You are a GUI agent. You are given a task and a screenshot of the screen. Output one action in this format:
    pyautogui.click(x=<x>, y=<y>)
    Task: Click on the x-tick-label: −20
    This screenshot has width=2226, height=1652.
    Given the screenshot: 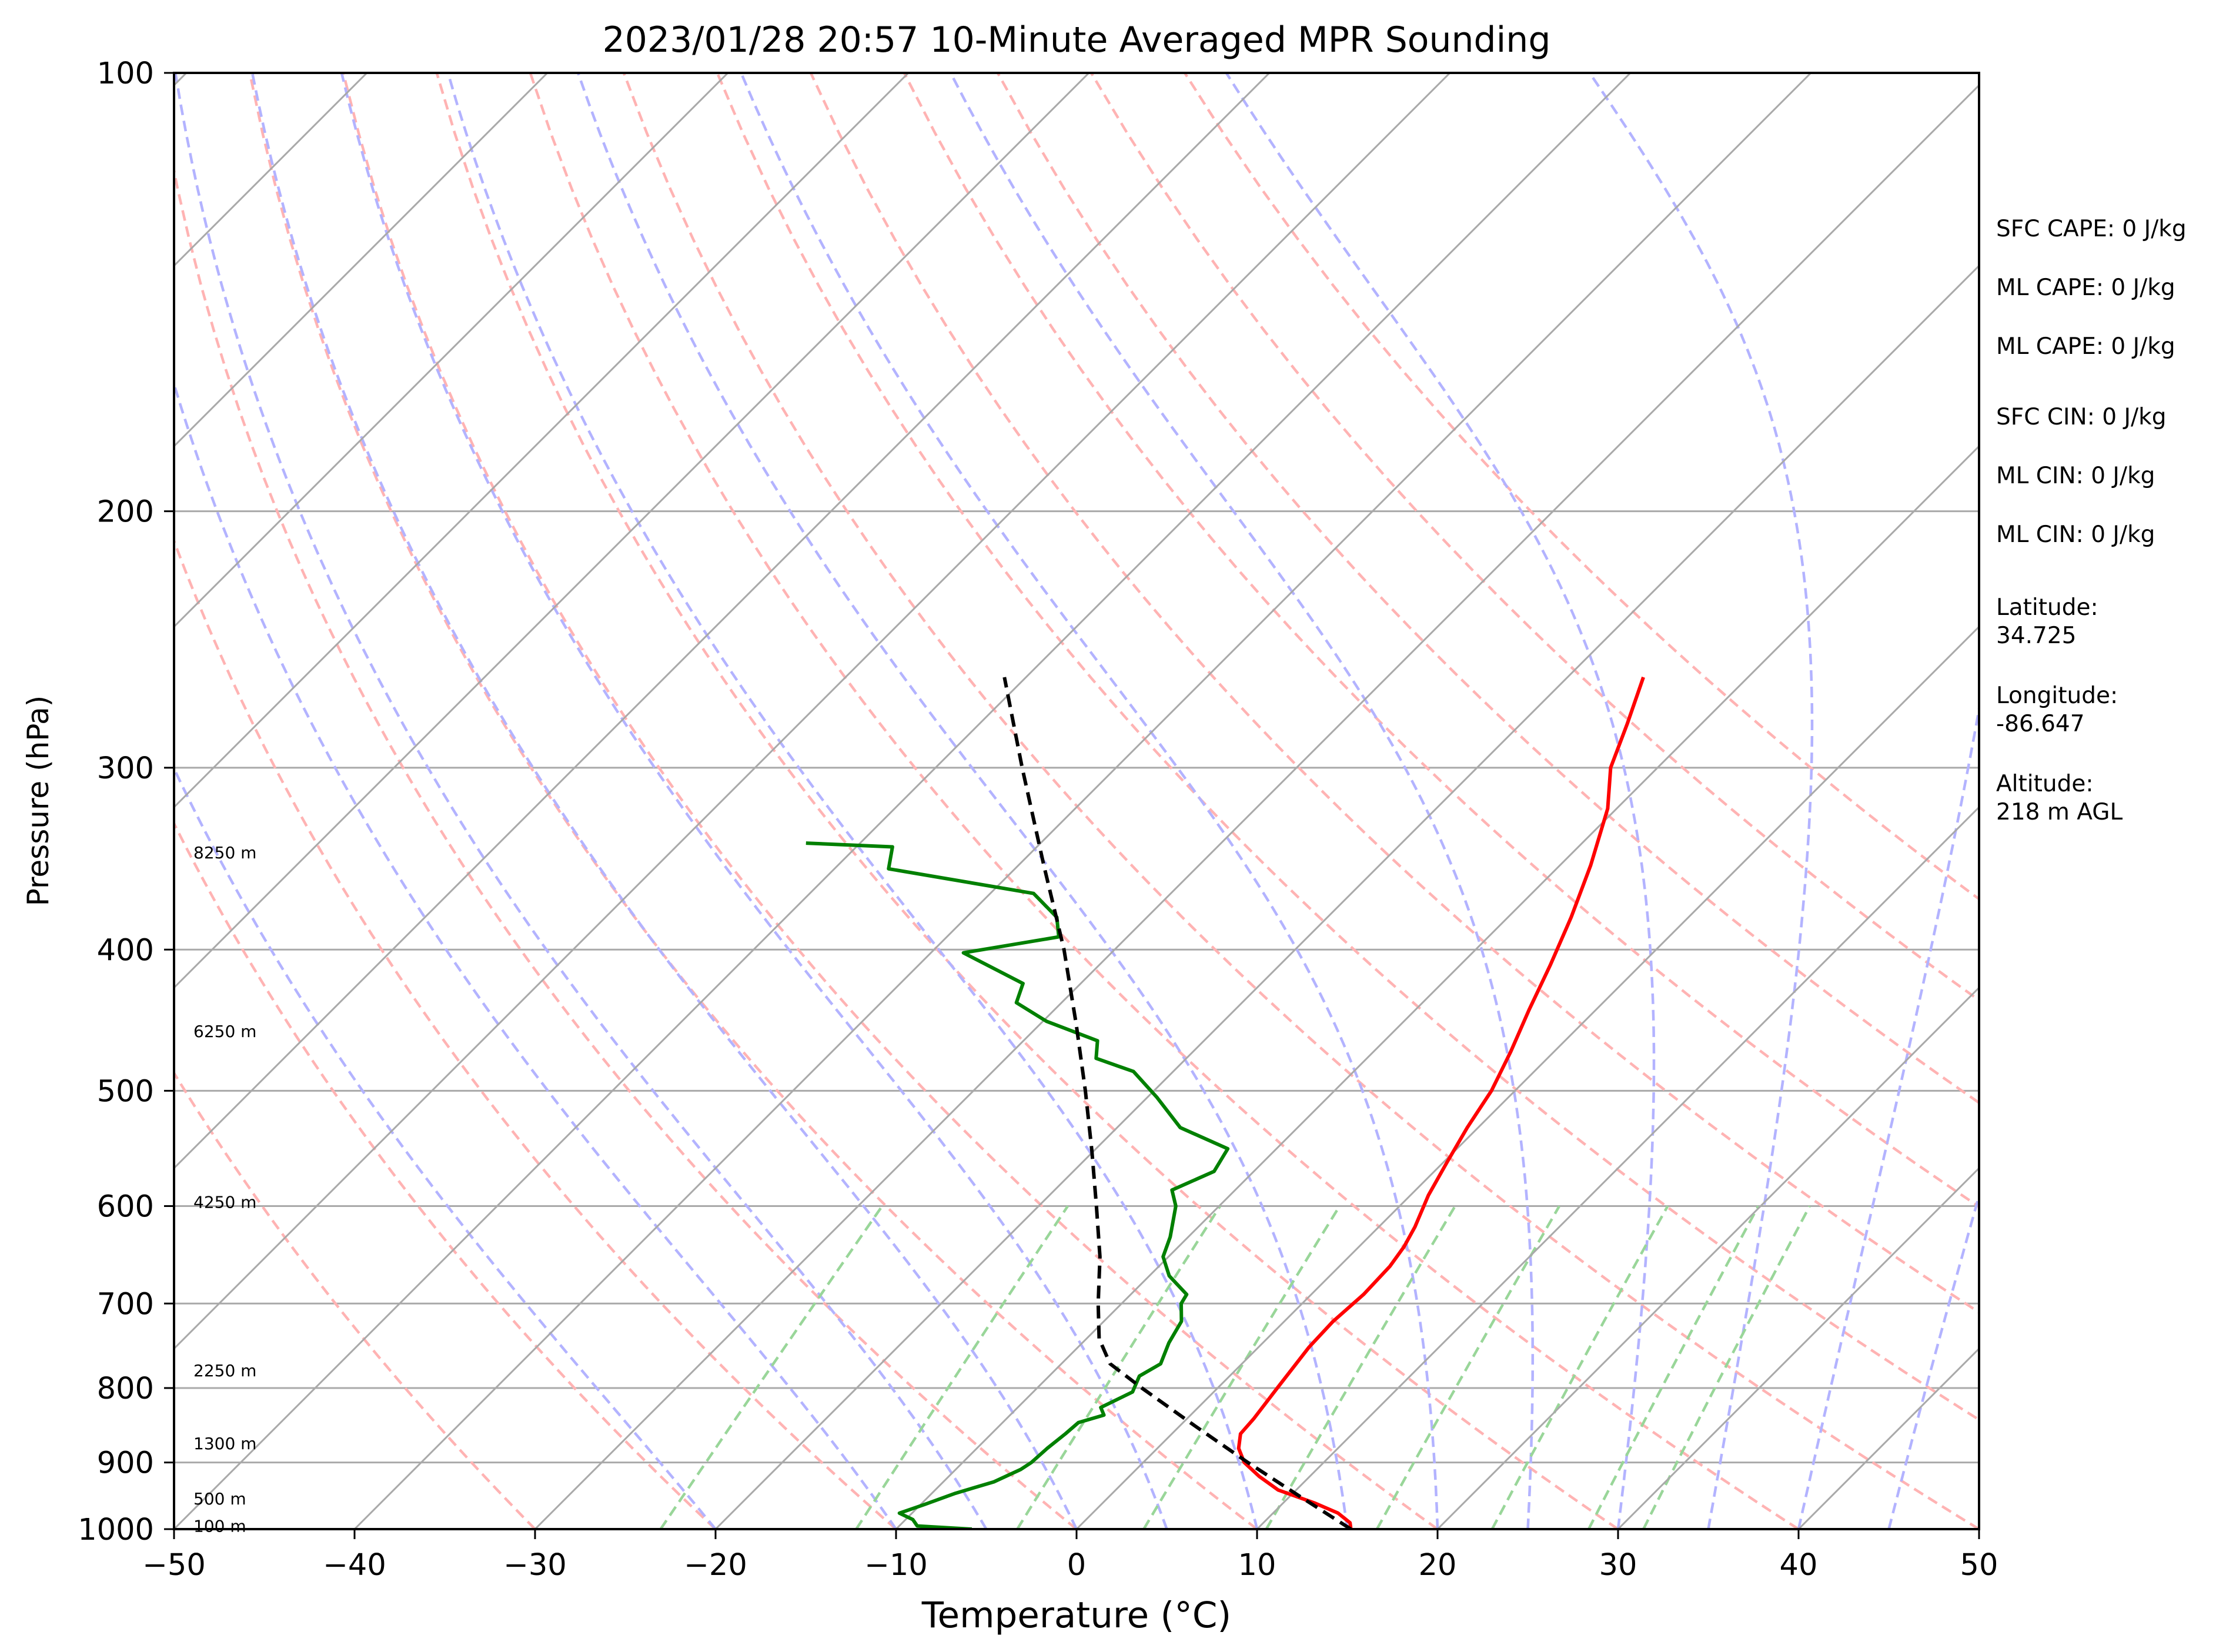 What is the action you would take?
    pyautogui.click(x=715, y=1566)
    